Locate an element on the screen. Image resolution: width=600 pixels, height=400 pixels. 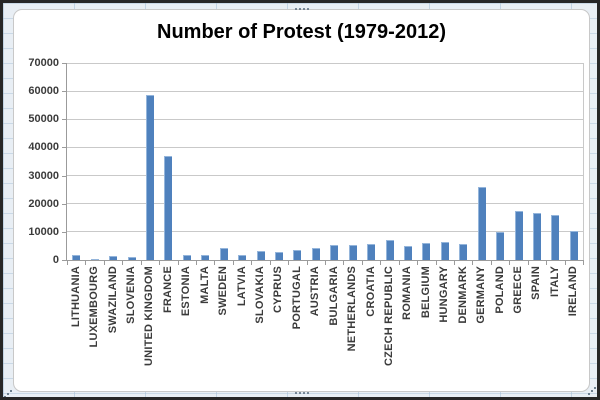
x-category-label-croatia: CROATIA is located at coordinates (370, 291).